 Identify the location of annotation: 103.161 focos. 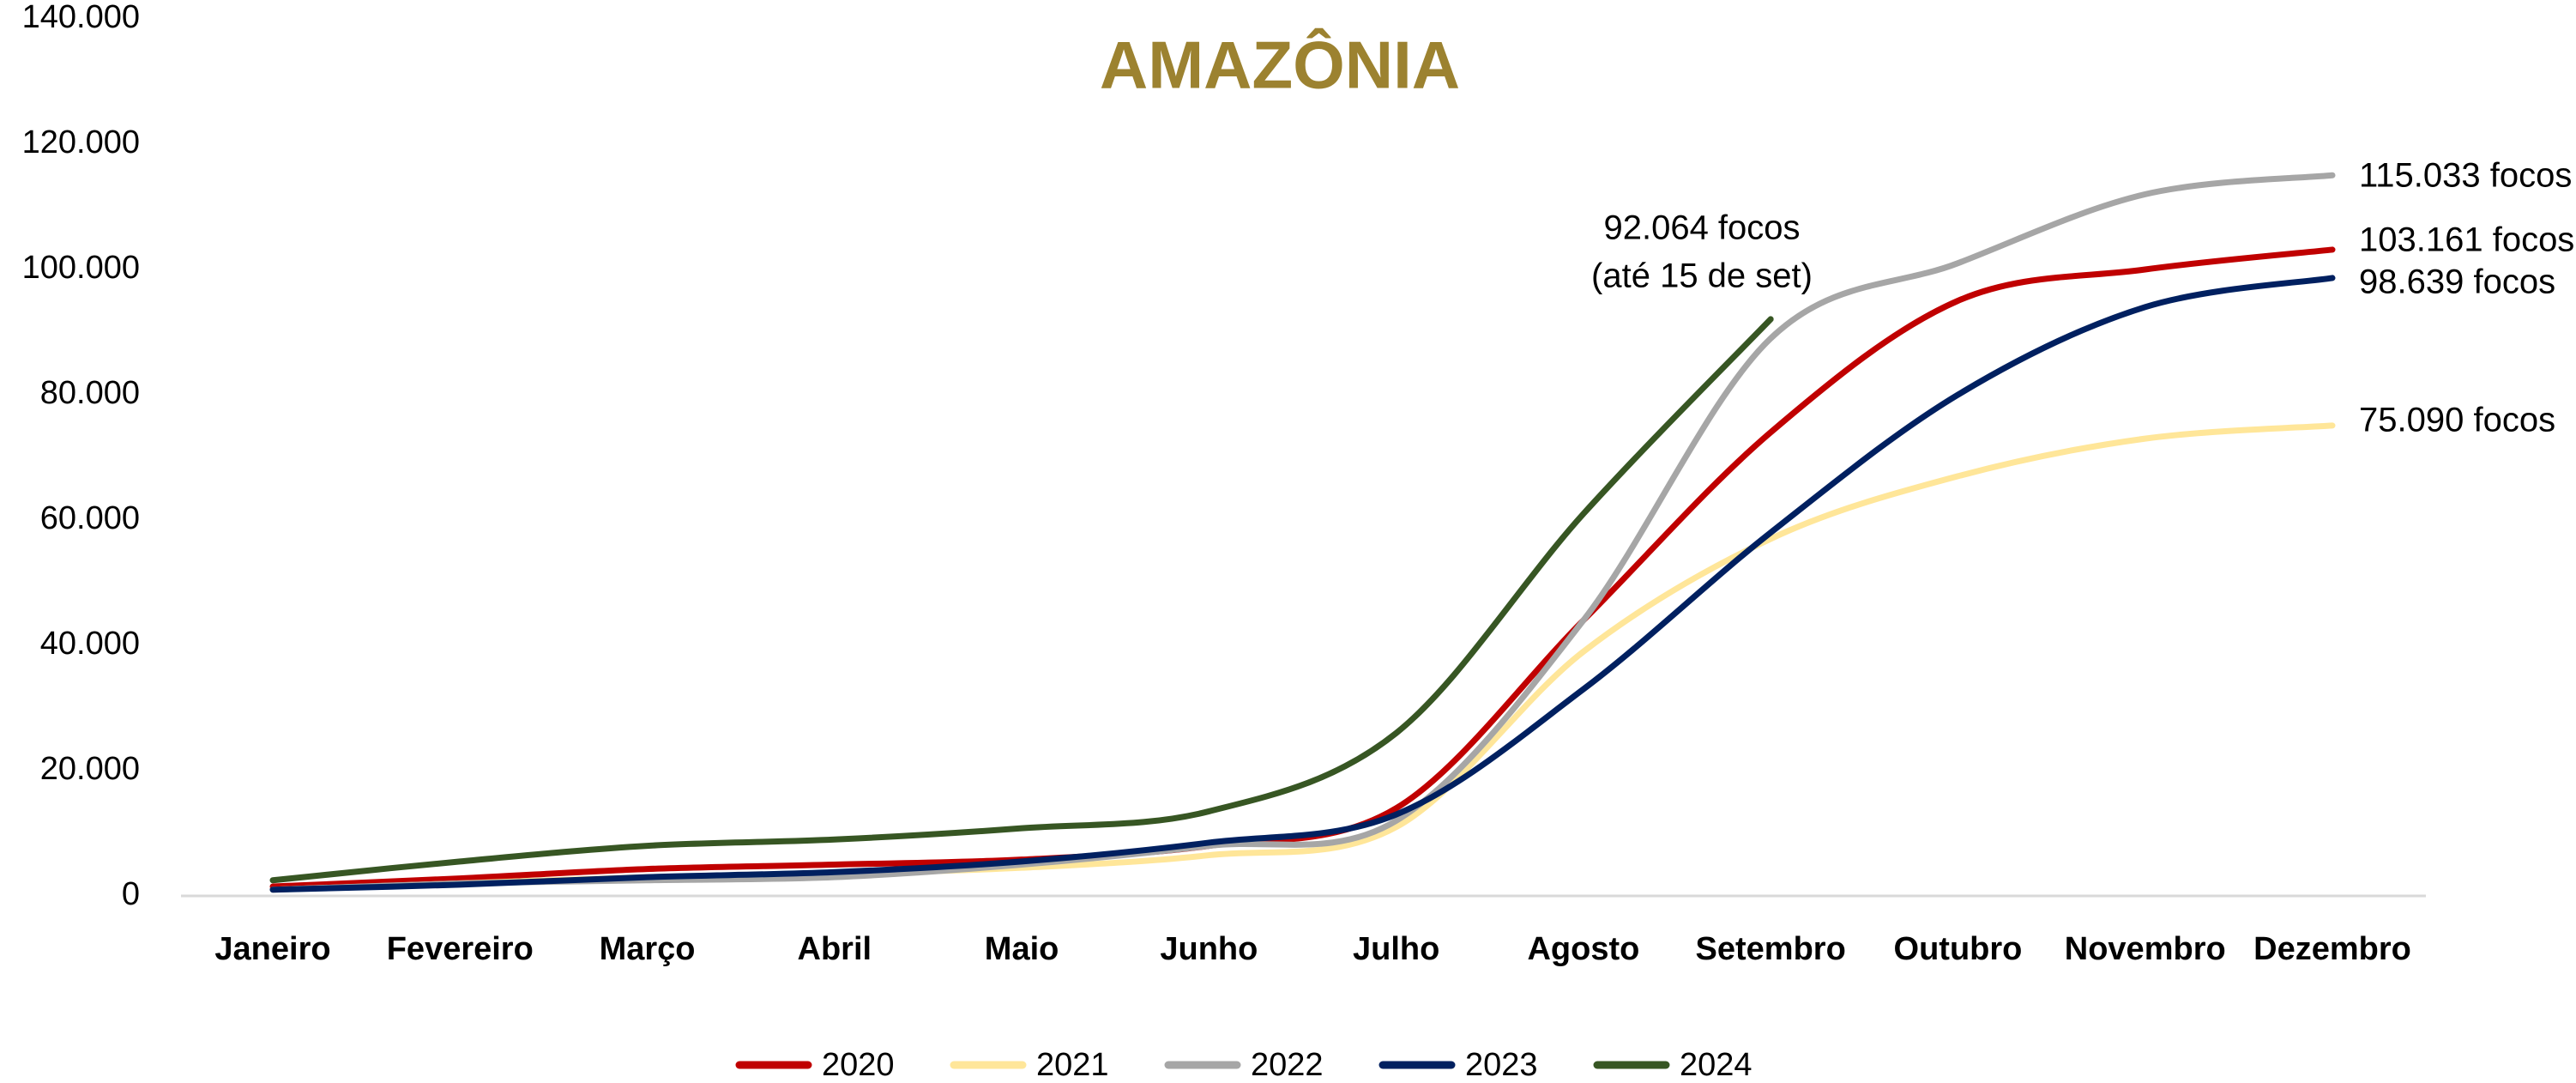
(2466, 240).